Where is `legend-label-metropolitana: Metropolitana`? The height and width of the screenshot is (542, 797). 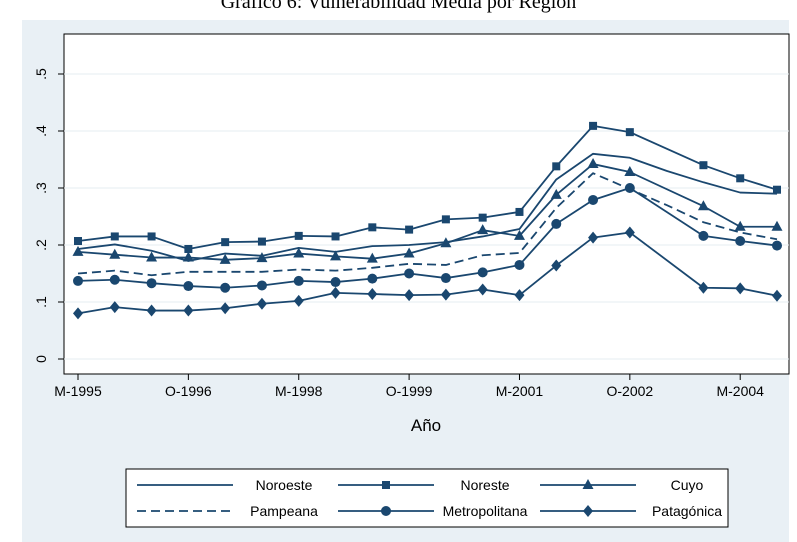 legend-label-metropolitana: Metropolitana is located at coordinates (485, 511).